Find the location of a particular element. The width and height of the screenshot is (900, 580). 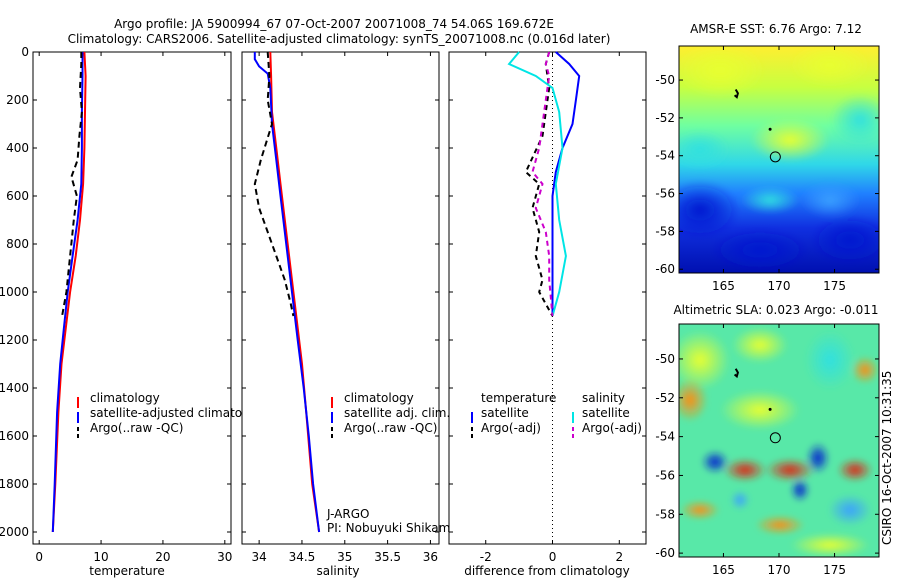

salinity-xlabel: salinity is located at coordinates (337, 571).